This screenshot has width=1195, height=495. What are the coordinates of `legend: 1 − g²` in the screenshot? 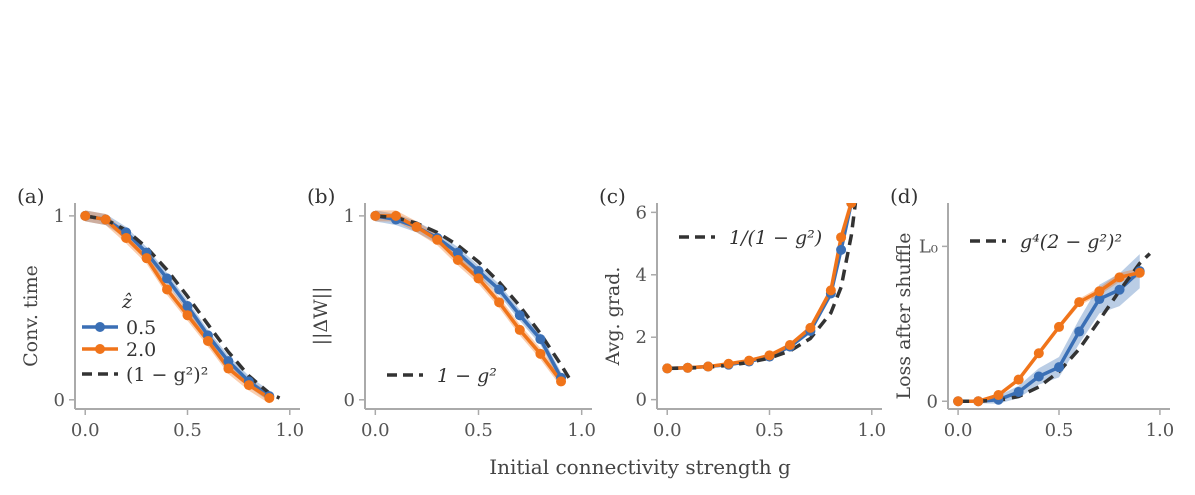 It's located at (442, 376).